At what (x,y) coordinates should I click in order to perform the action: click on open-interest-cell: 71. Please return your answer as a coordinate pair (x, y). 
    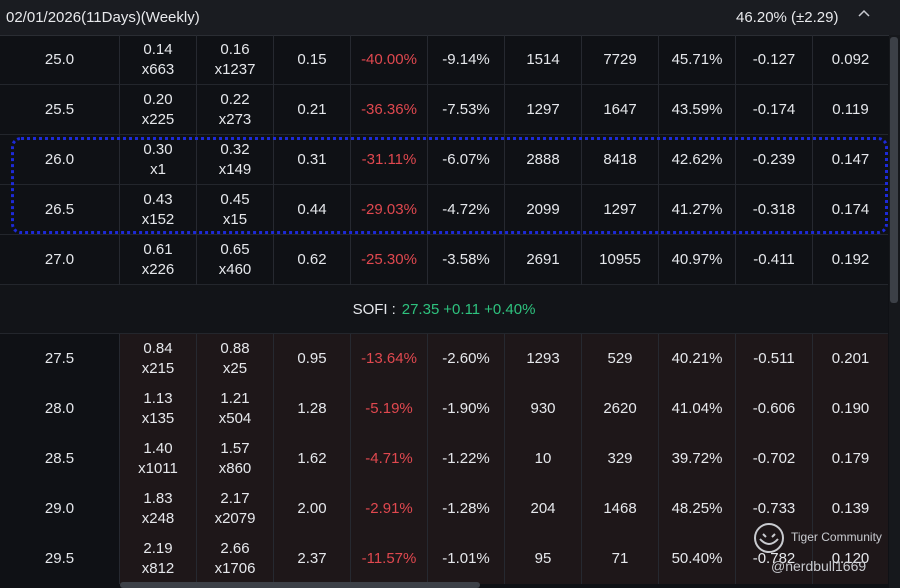
    Looking at the image, I should click on (620, 559).